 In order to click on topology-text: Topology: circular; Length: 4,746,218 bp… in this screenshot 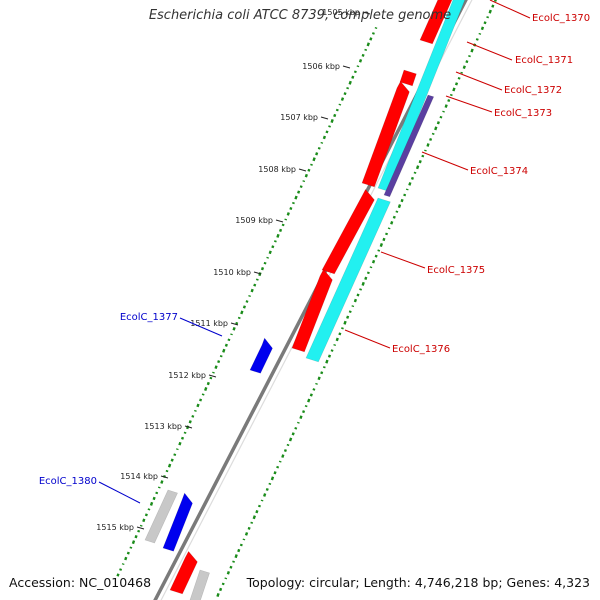, I will do `click(418, 582)`.